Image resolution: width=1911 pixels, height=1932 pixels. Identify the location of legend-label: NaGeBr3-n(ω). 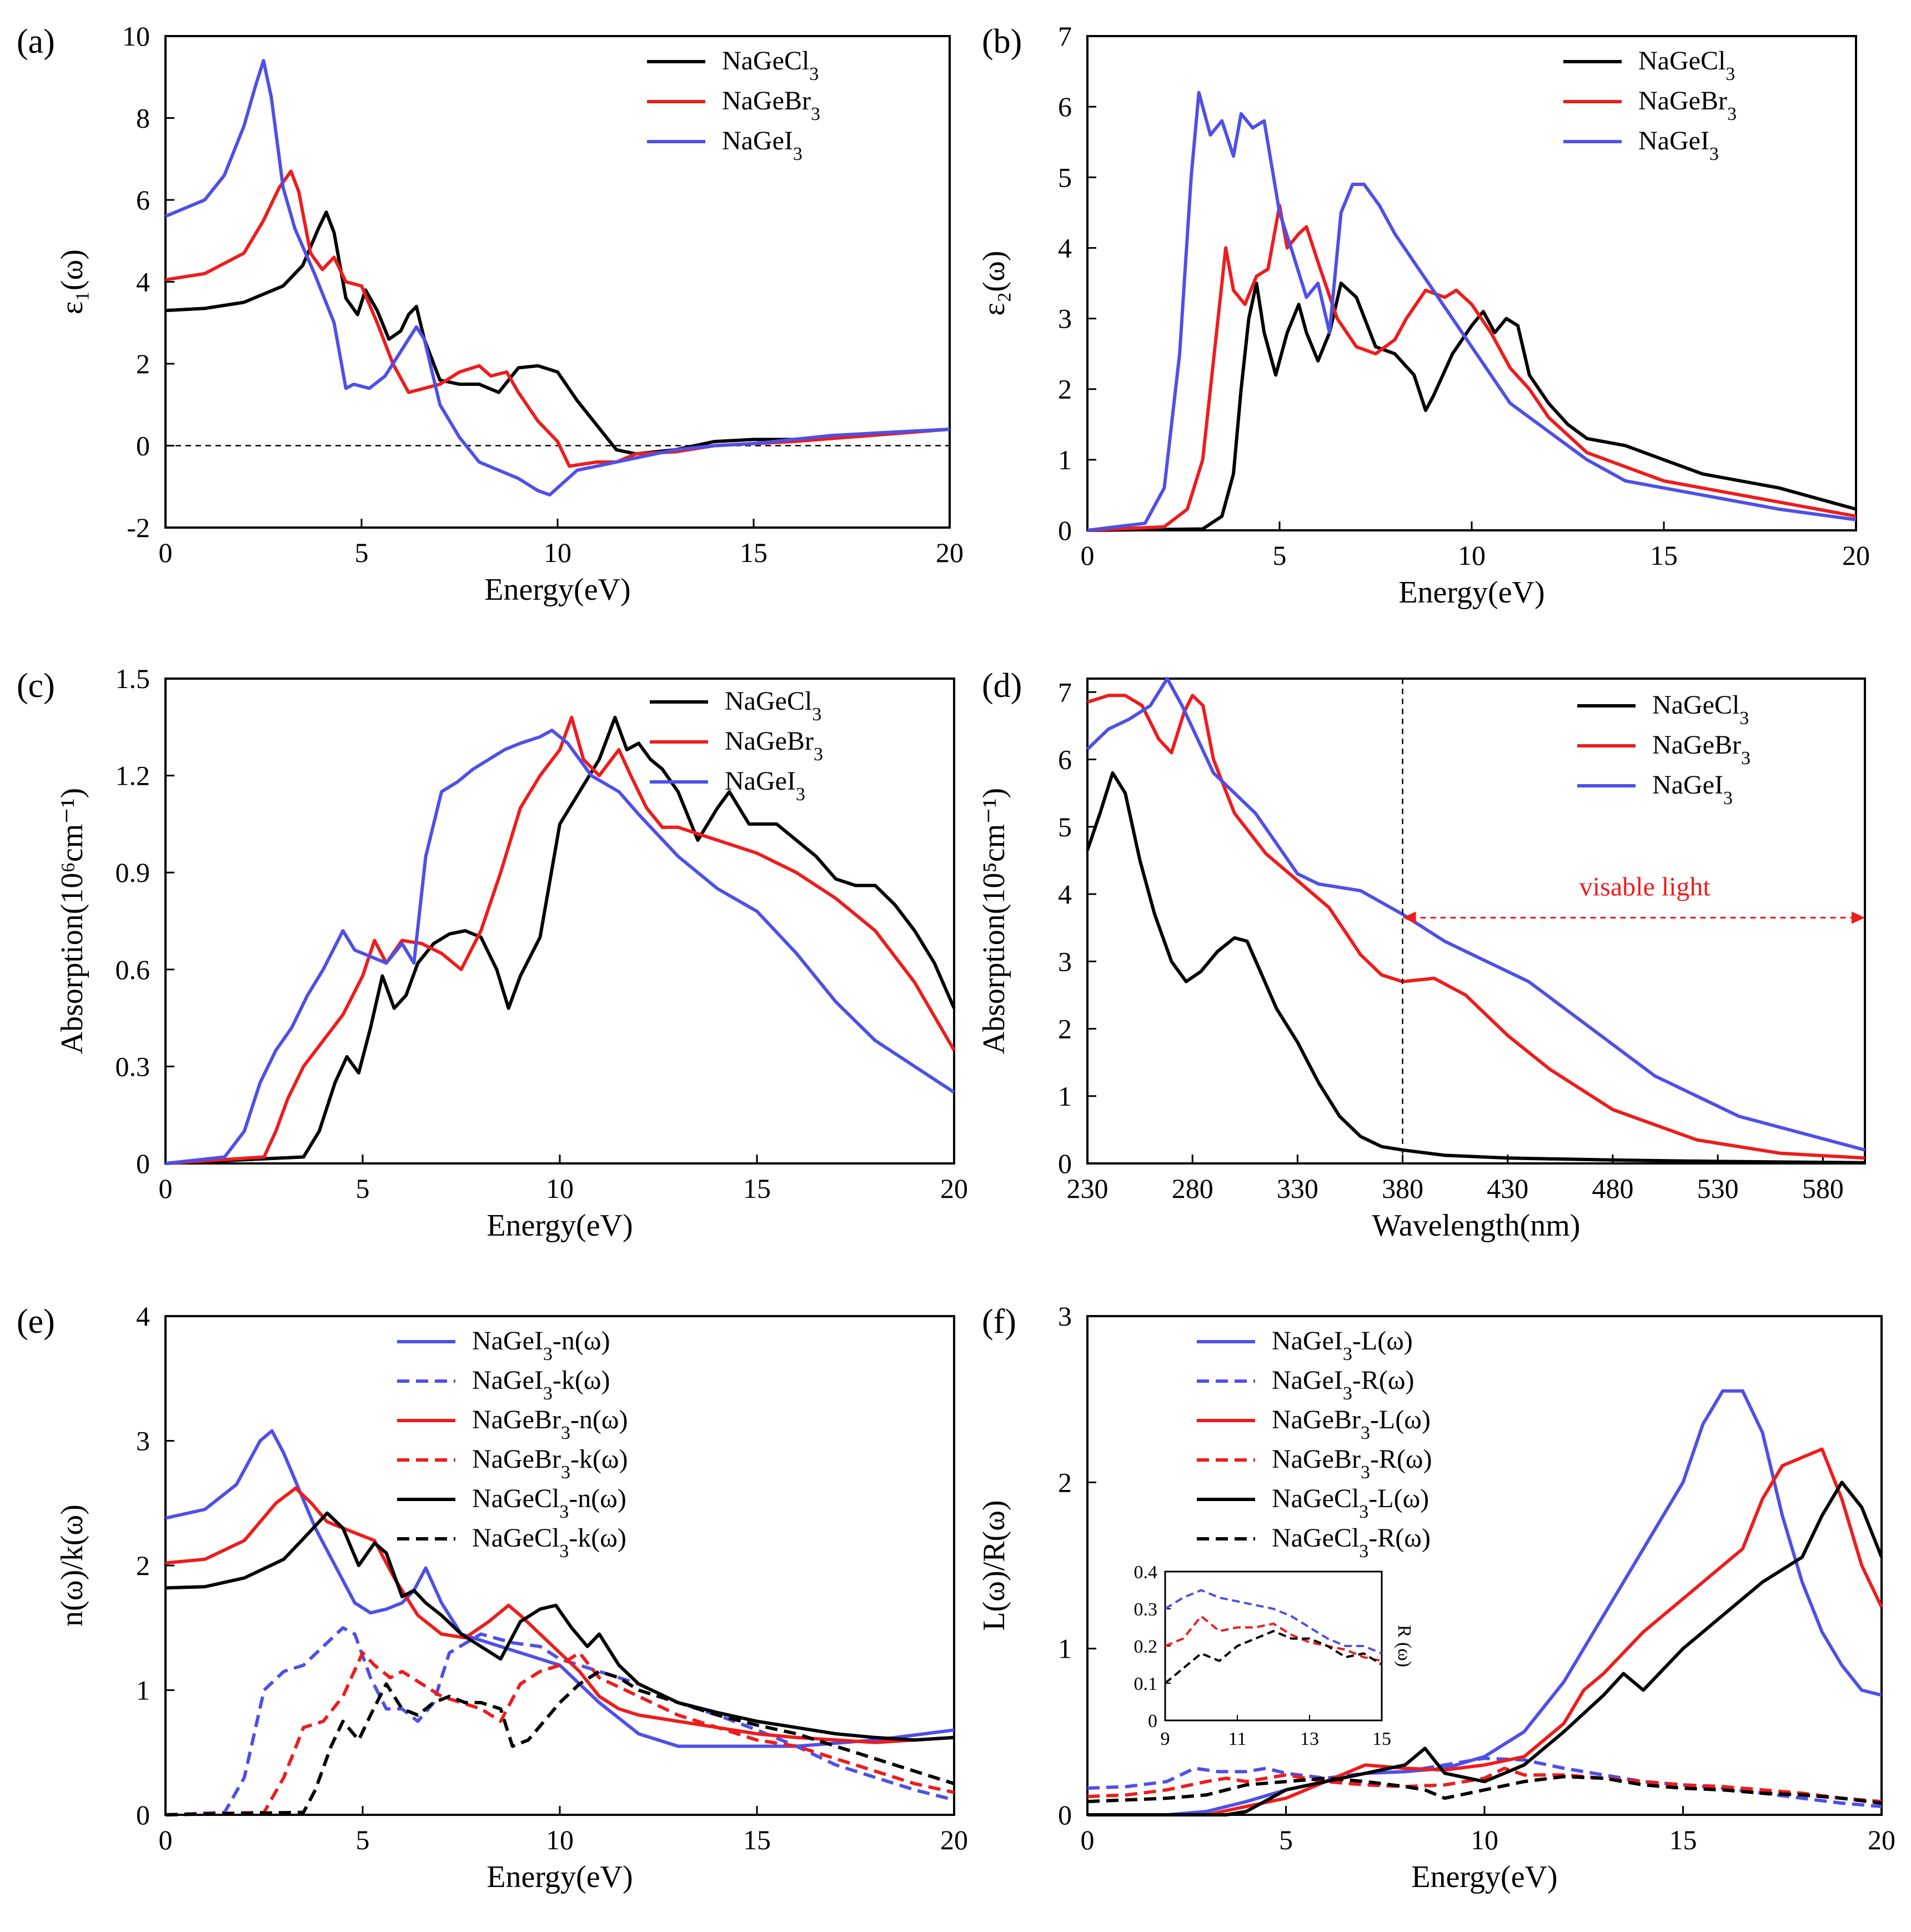
(550, 1424).